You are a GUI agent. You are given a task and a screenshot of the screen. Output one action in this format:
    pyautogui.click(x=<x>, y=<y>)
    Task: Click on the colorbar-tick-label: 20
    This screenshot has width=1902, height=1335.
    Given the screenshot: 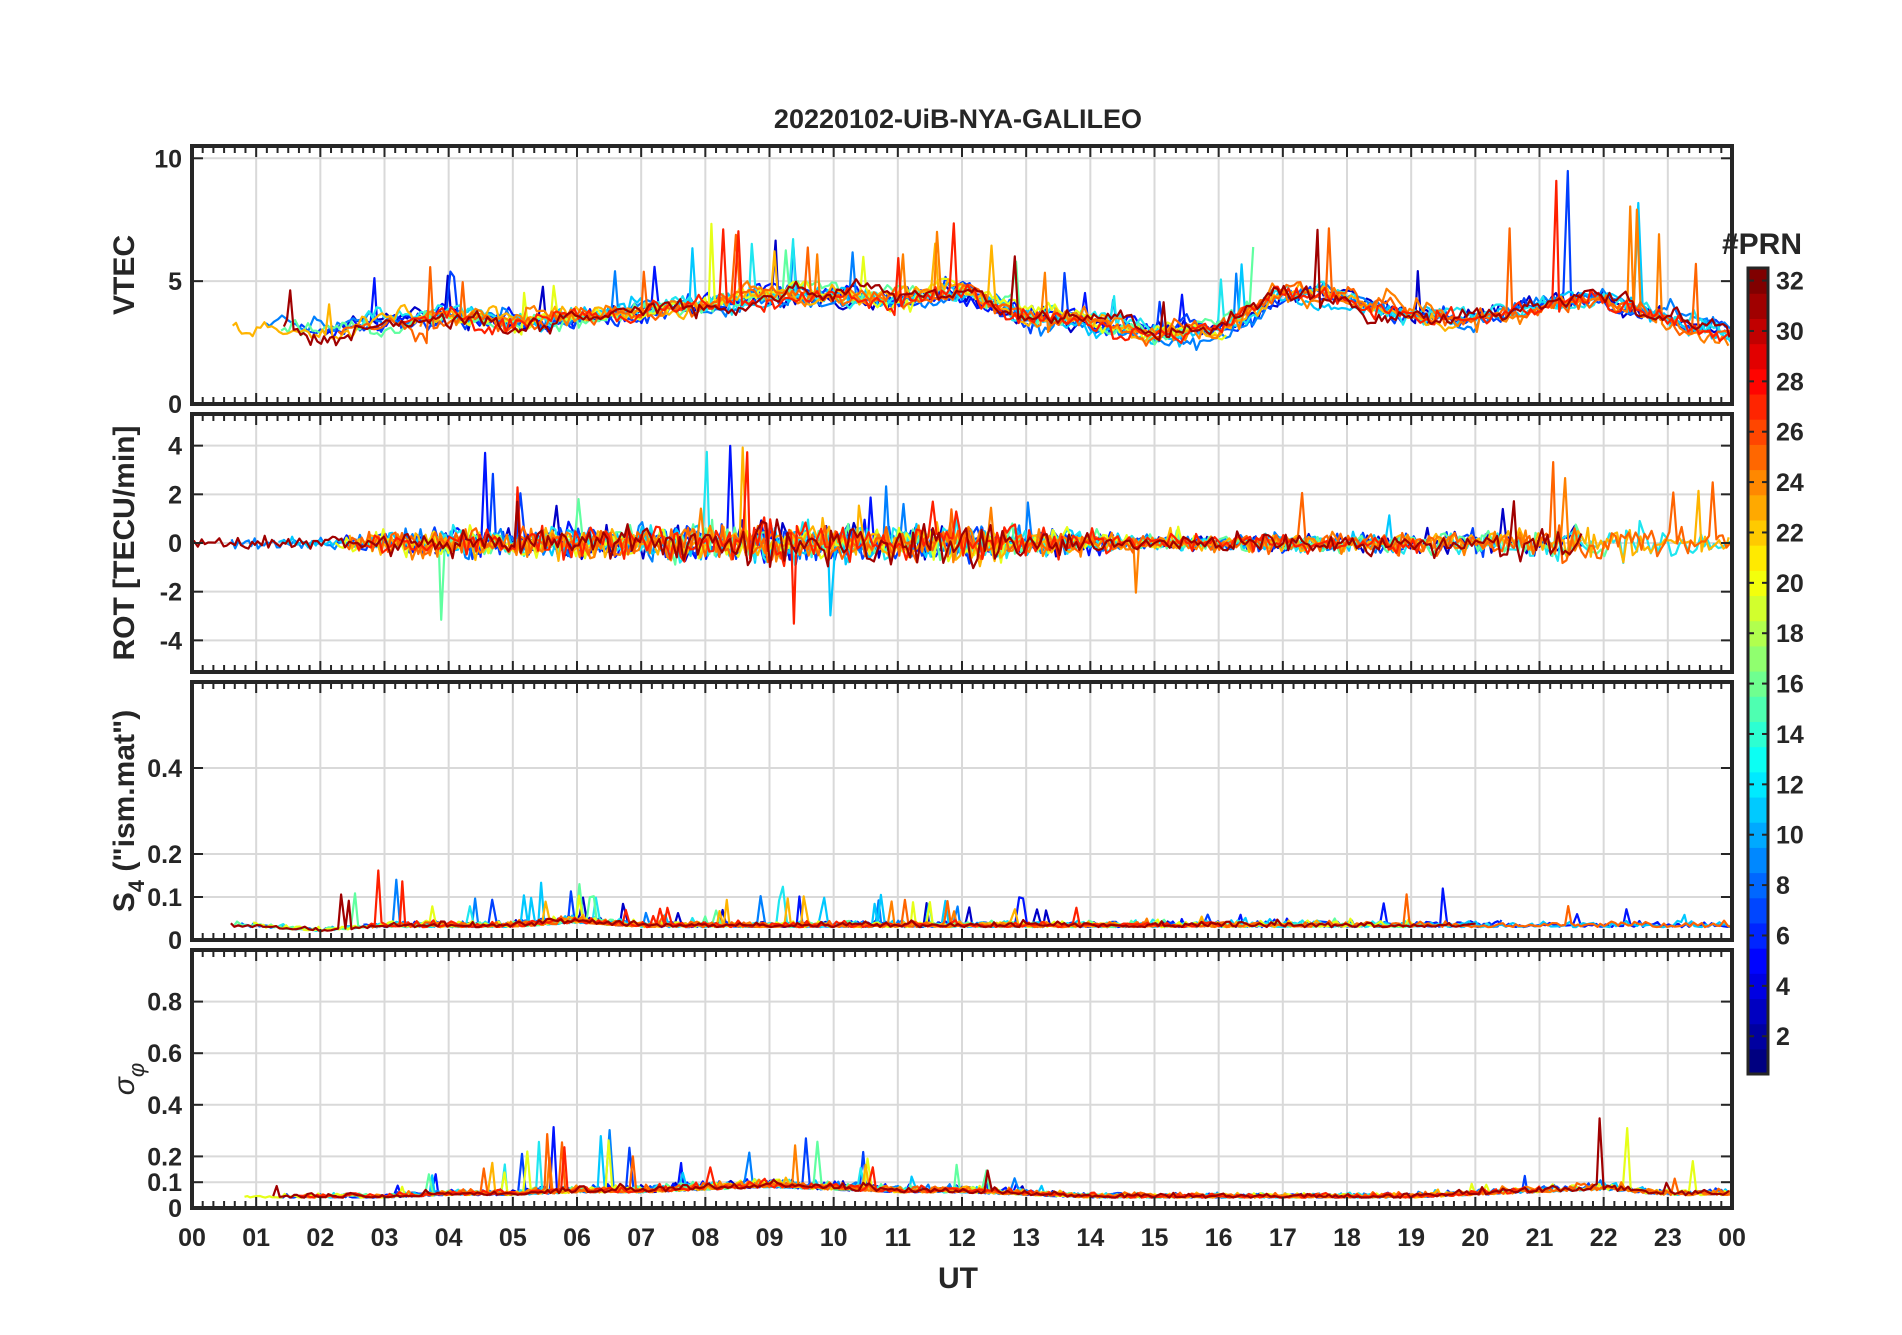 What is the action you would take?
    pyautogui.click(x=1790, y=584)
    